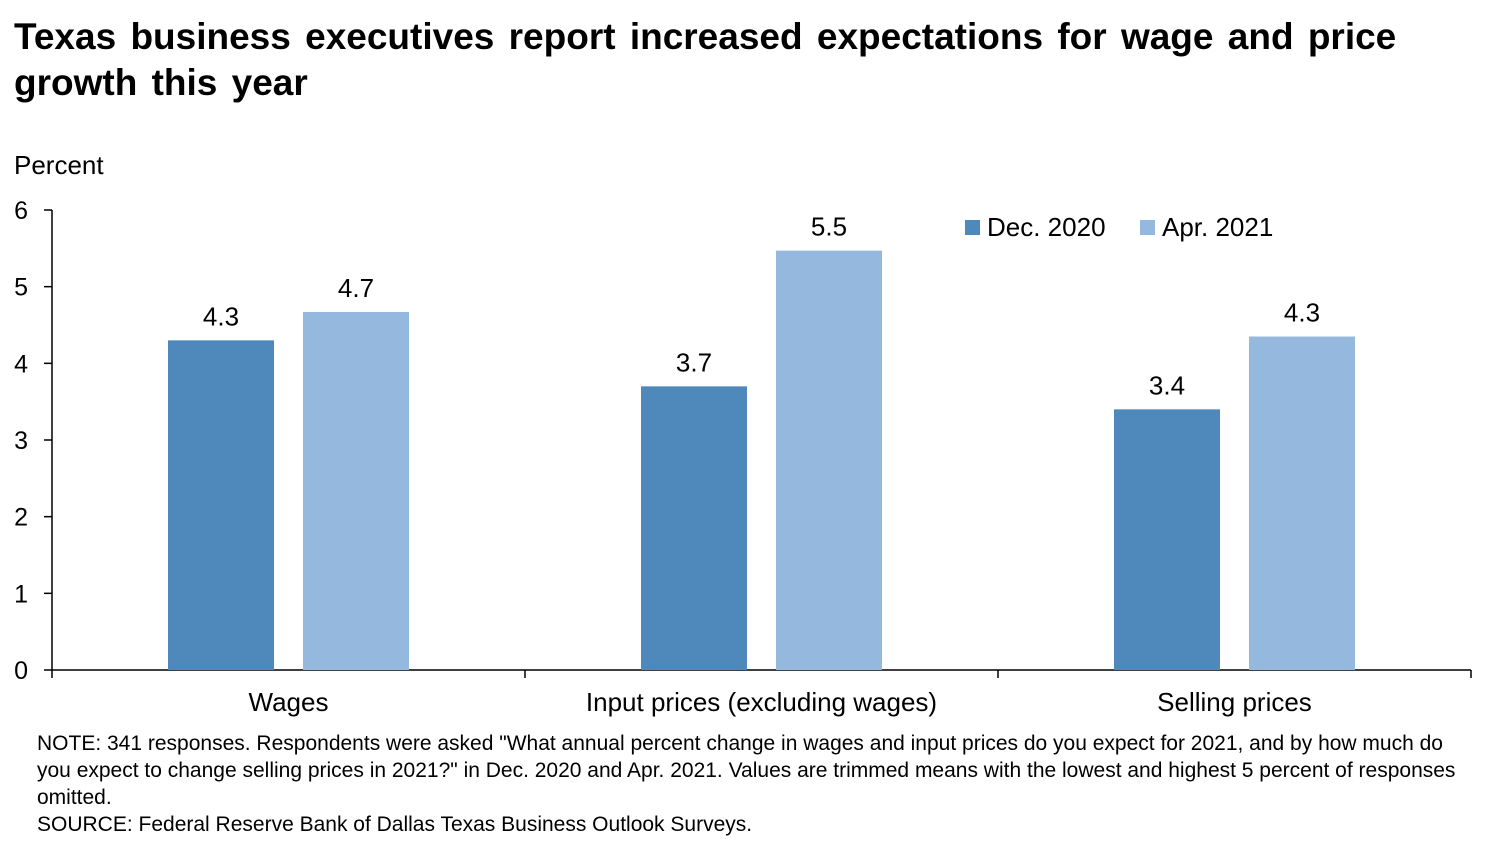  Describe the element at coordinates (21, 518) in the screenshot. I see `y-tick-label: 2` at that location.